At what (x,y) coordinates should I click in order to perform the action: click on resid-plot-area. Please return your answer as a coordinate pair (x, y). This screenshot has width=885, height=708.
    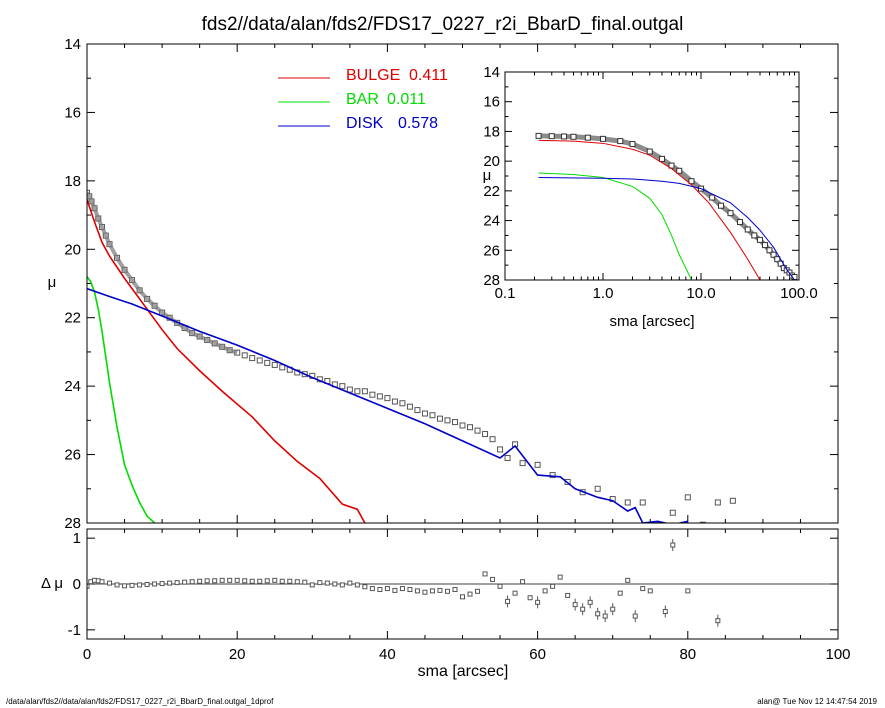
    Looking at the image, I should click on (404, 583).